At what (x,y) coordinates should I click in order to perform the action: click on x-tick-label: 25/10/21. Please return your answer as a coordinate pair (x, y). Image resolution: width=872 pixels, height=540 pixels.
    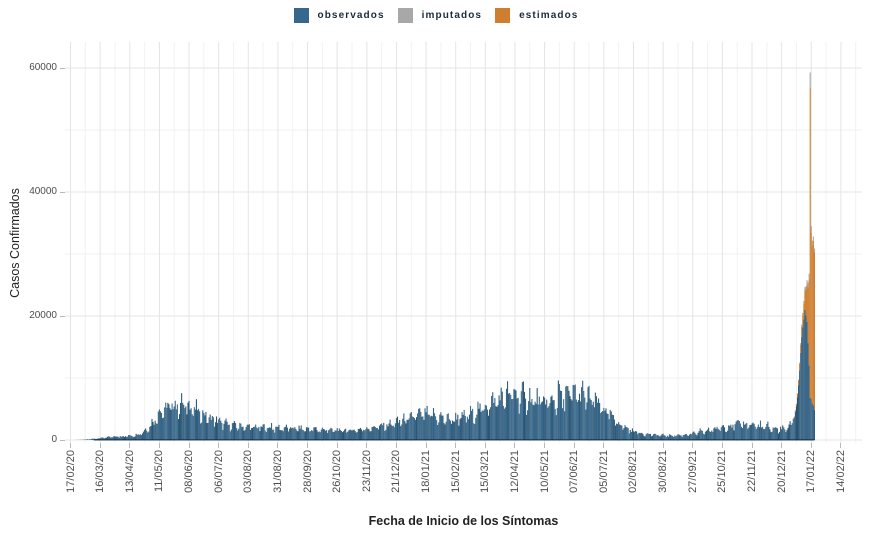
    Looking at the image, I should click on (722, 471).